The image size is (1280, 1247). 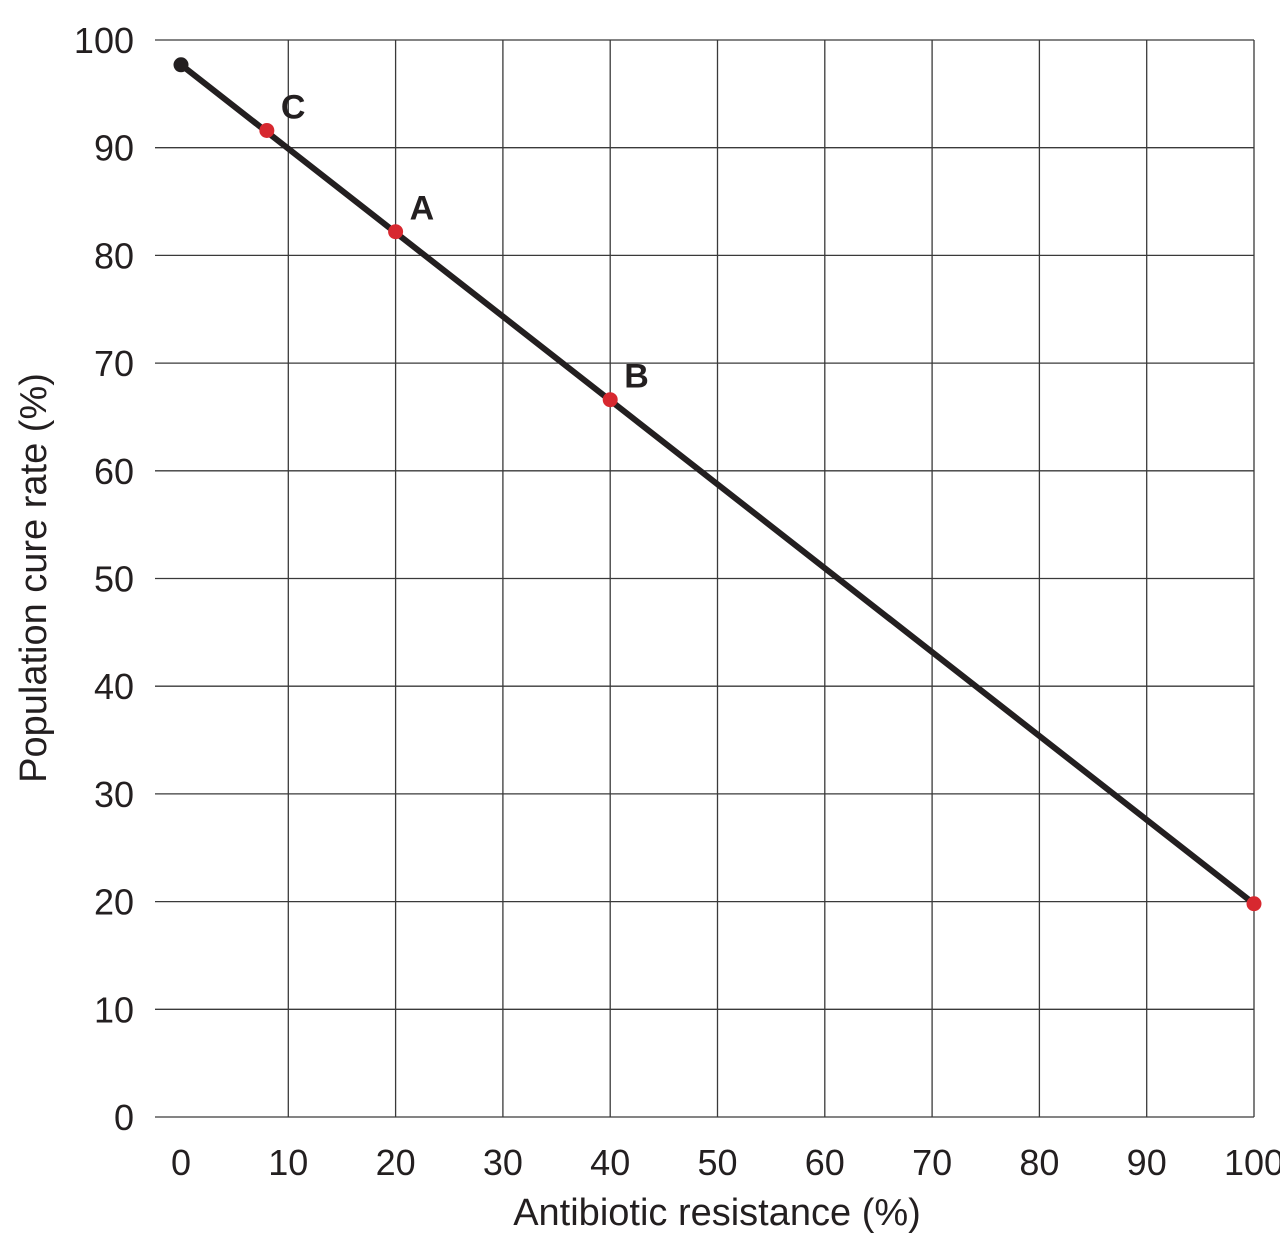 What do you see at coordinates (267, 130) in the screenshot?
I see `data-point-C` at bounding box center [267, 130].